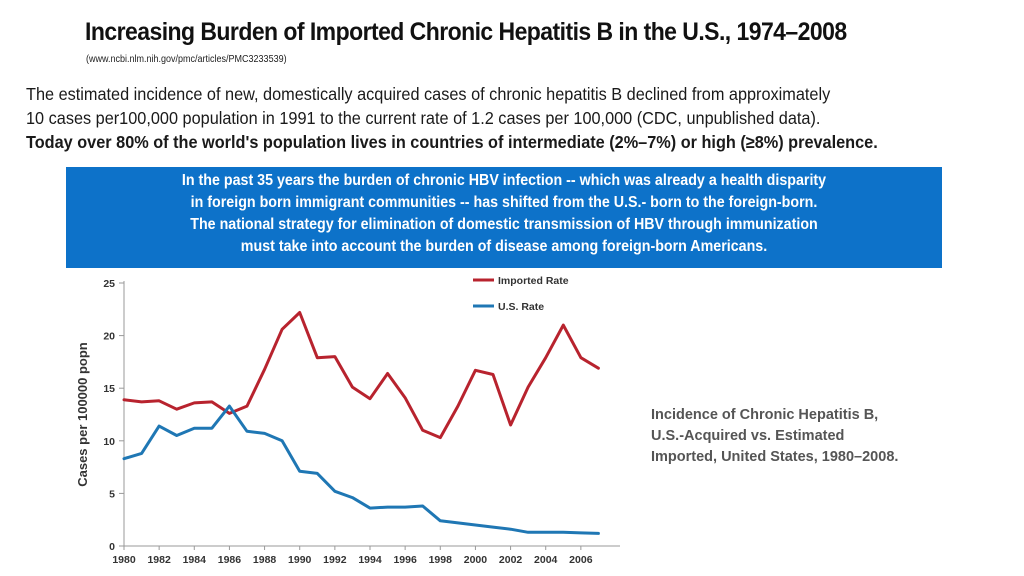 This screenshot has height=576, width=1024. What do you see at coordinates (82, 414) in the screenshot?
I see `y-axis-label: Cases per 100000 popn` at bounding box center [82, 414].